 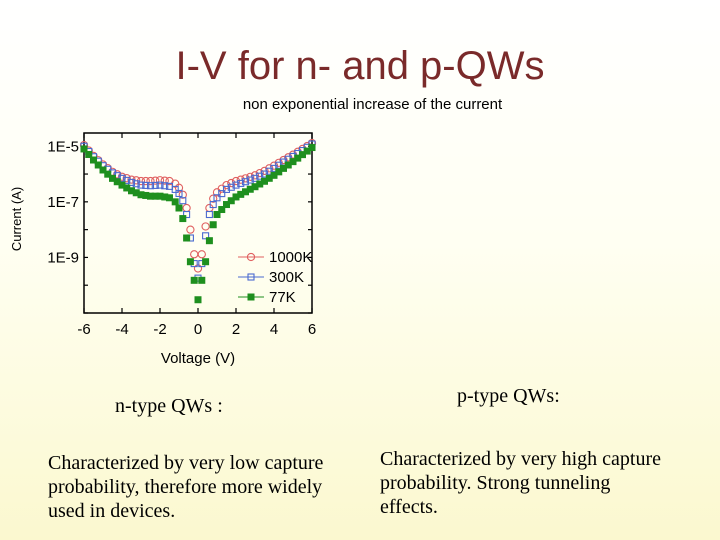 I want to click on y-tick-label: 1E-7, so click(x=63, y=202).